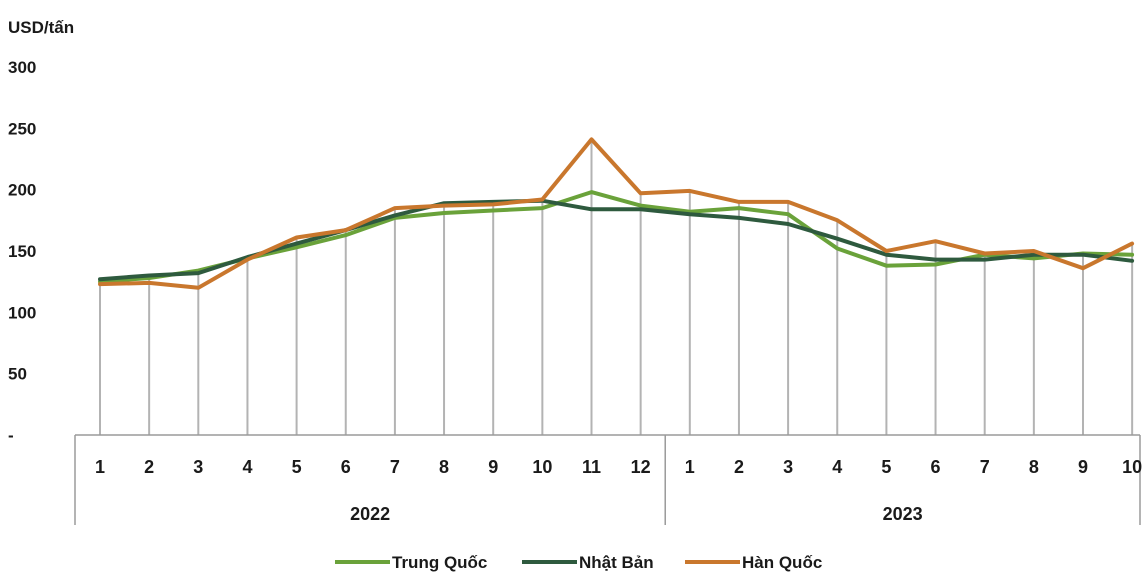  I want to click on y-tick-label: 150, so click(22, 251).